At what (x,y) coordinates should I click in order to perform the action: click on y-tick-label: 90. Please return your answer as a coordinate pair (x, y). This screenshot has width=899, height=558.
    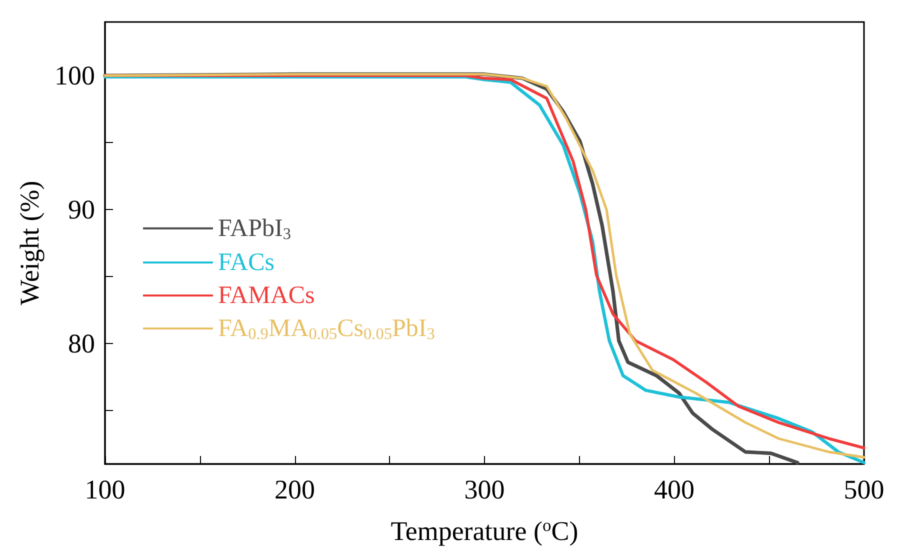
    Looking at the image, I should click on (81, 209).